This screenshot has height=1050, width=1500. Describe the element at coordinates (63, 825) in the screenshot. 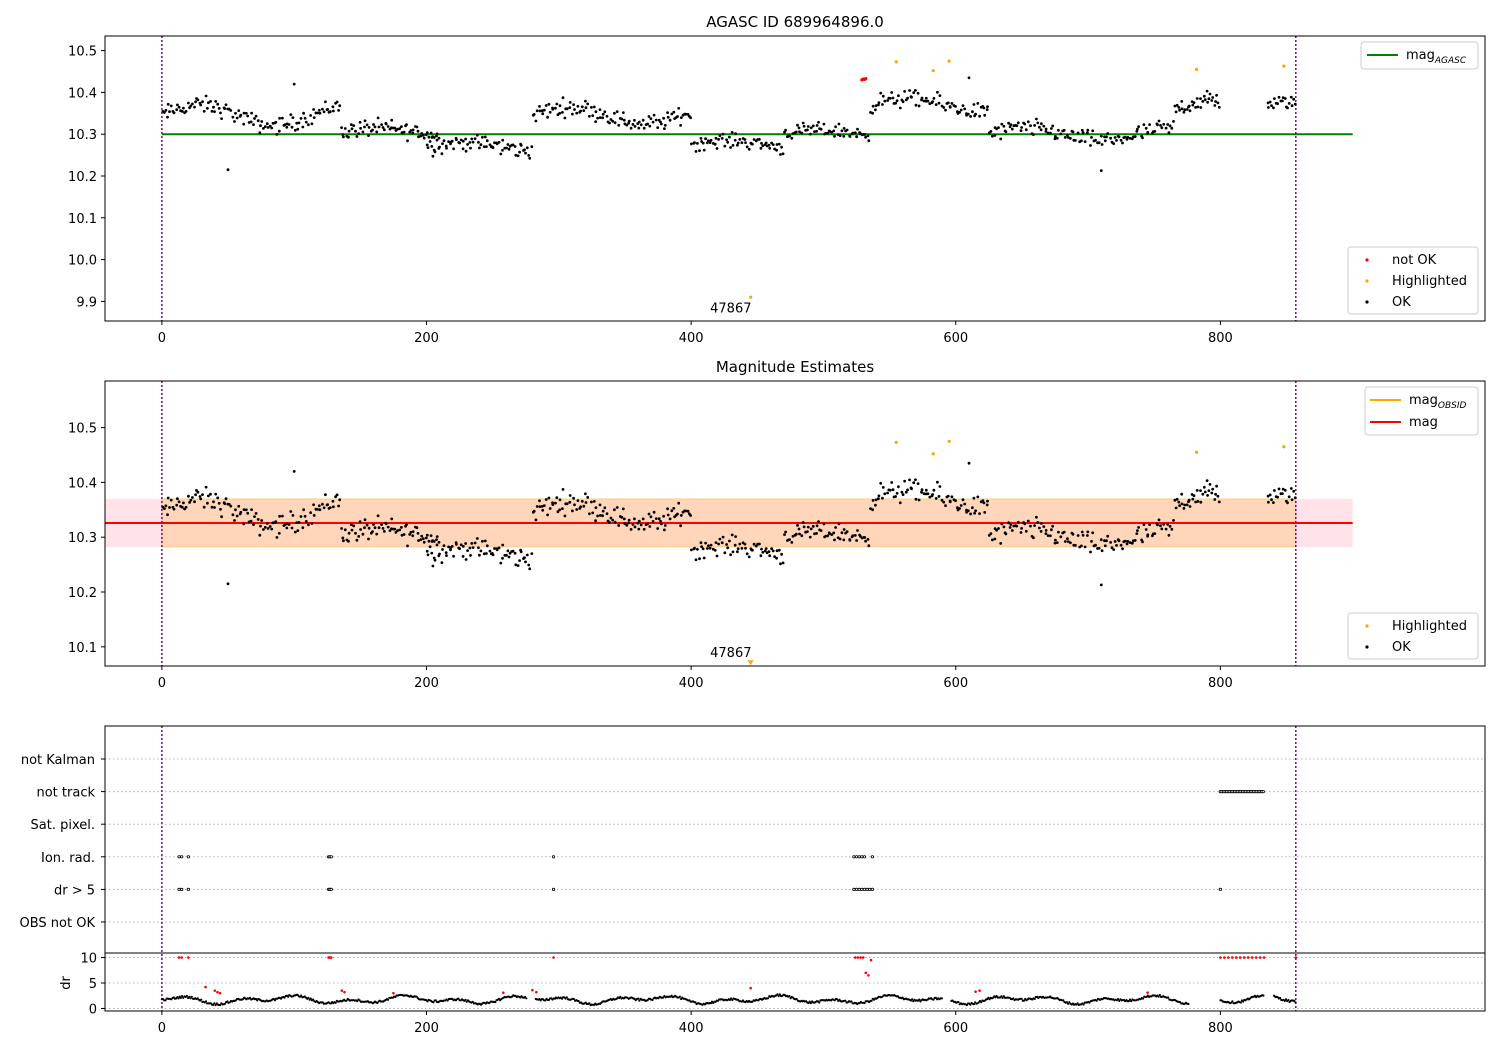

I see `flag-row-label: Sat. pixel.` at that location.